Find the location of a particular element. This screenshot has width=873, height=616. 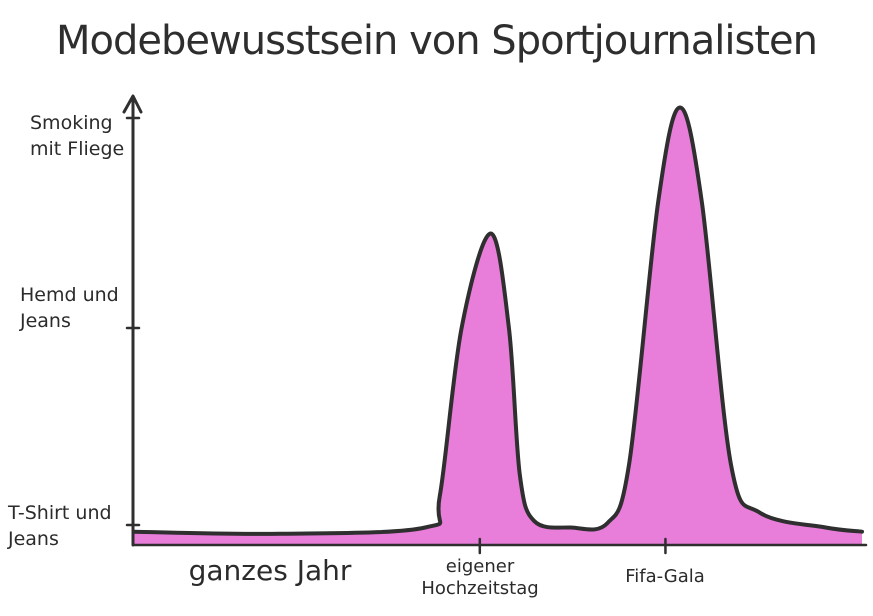

y-axis-arrow is located at coordinates (132, 104).